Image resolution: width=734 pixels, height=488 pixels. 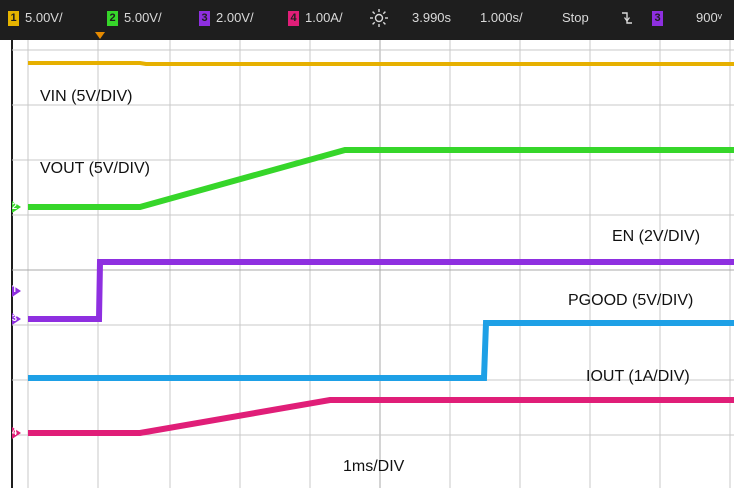 I want to click on pgood-trace, so click(x=381, y=350).